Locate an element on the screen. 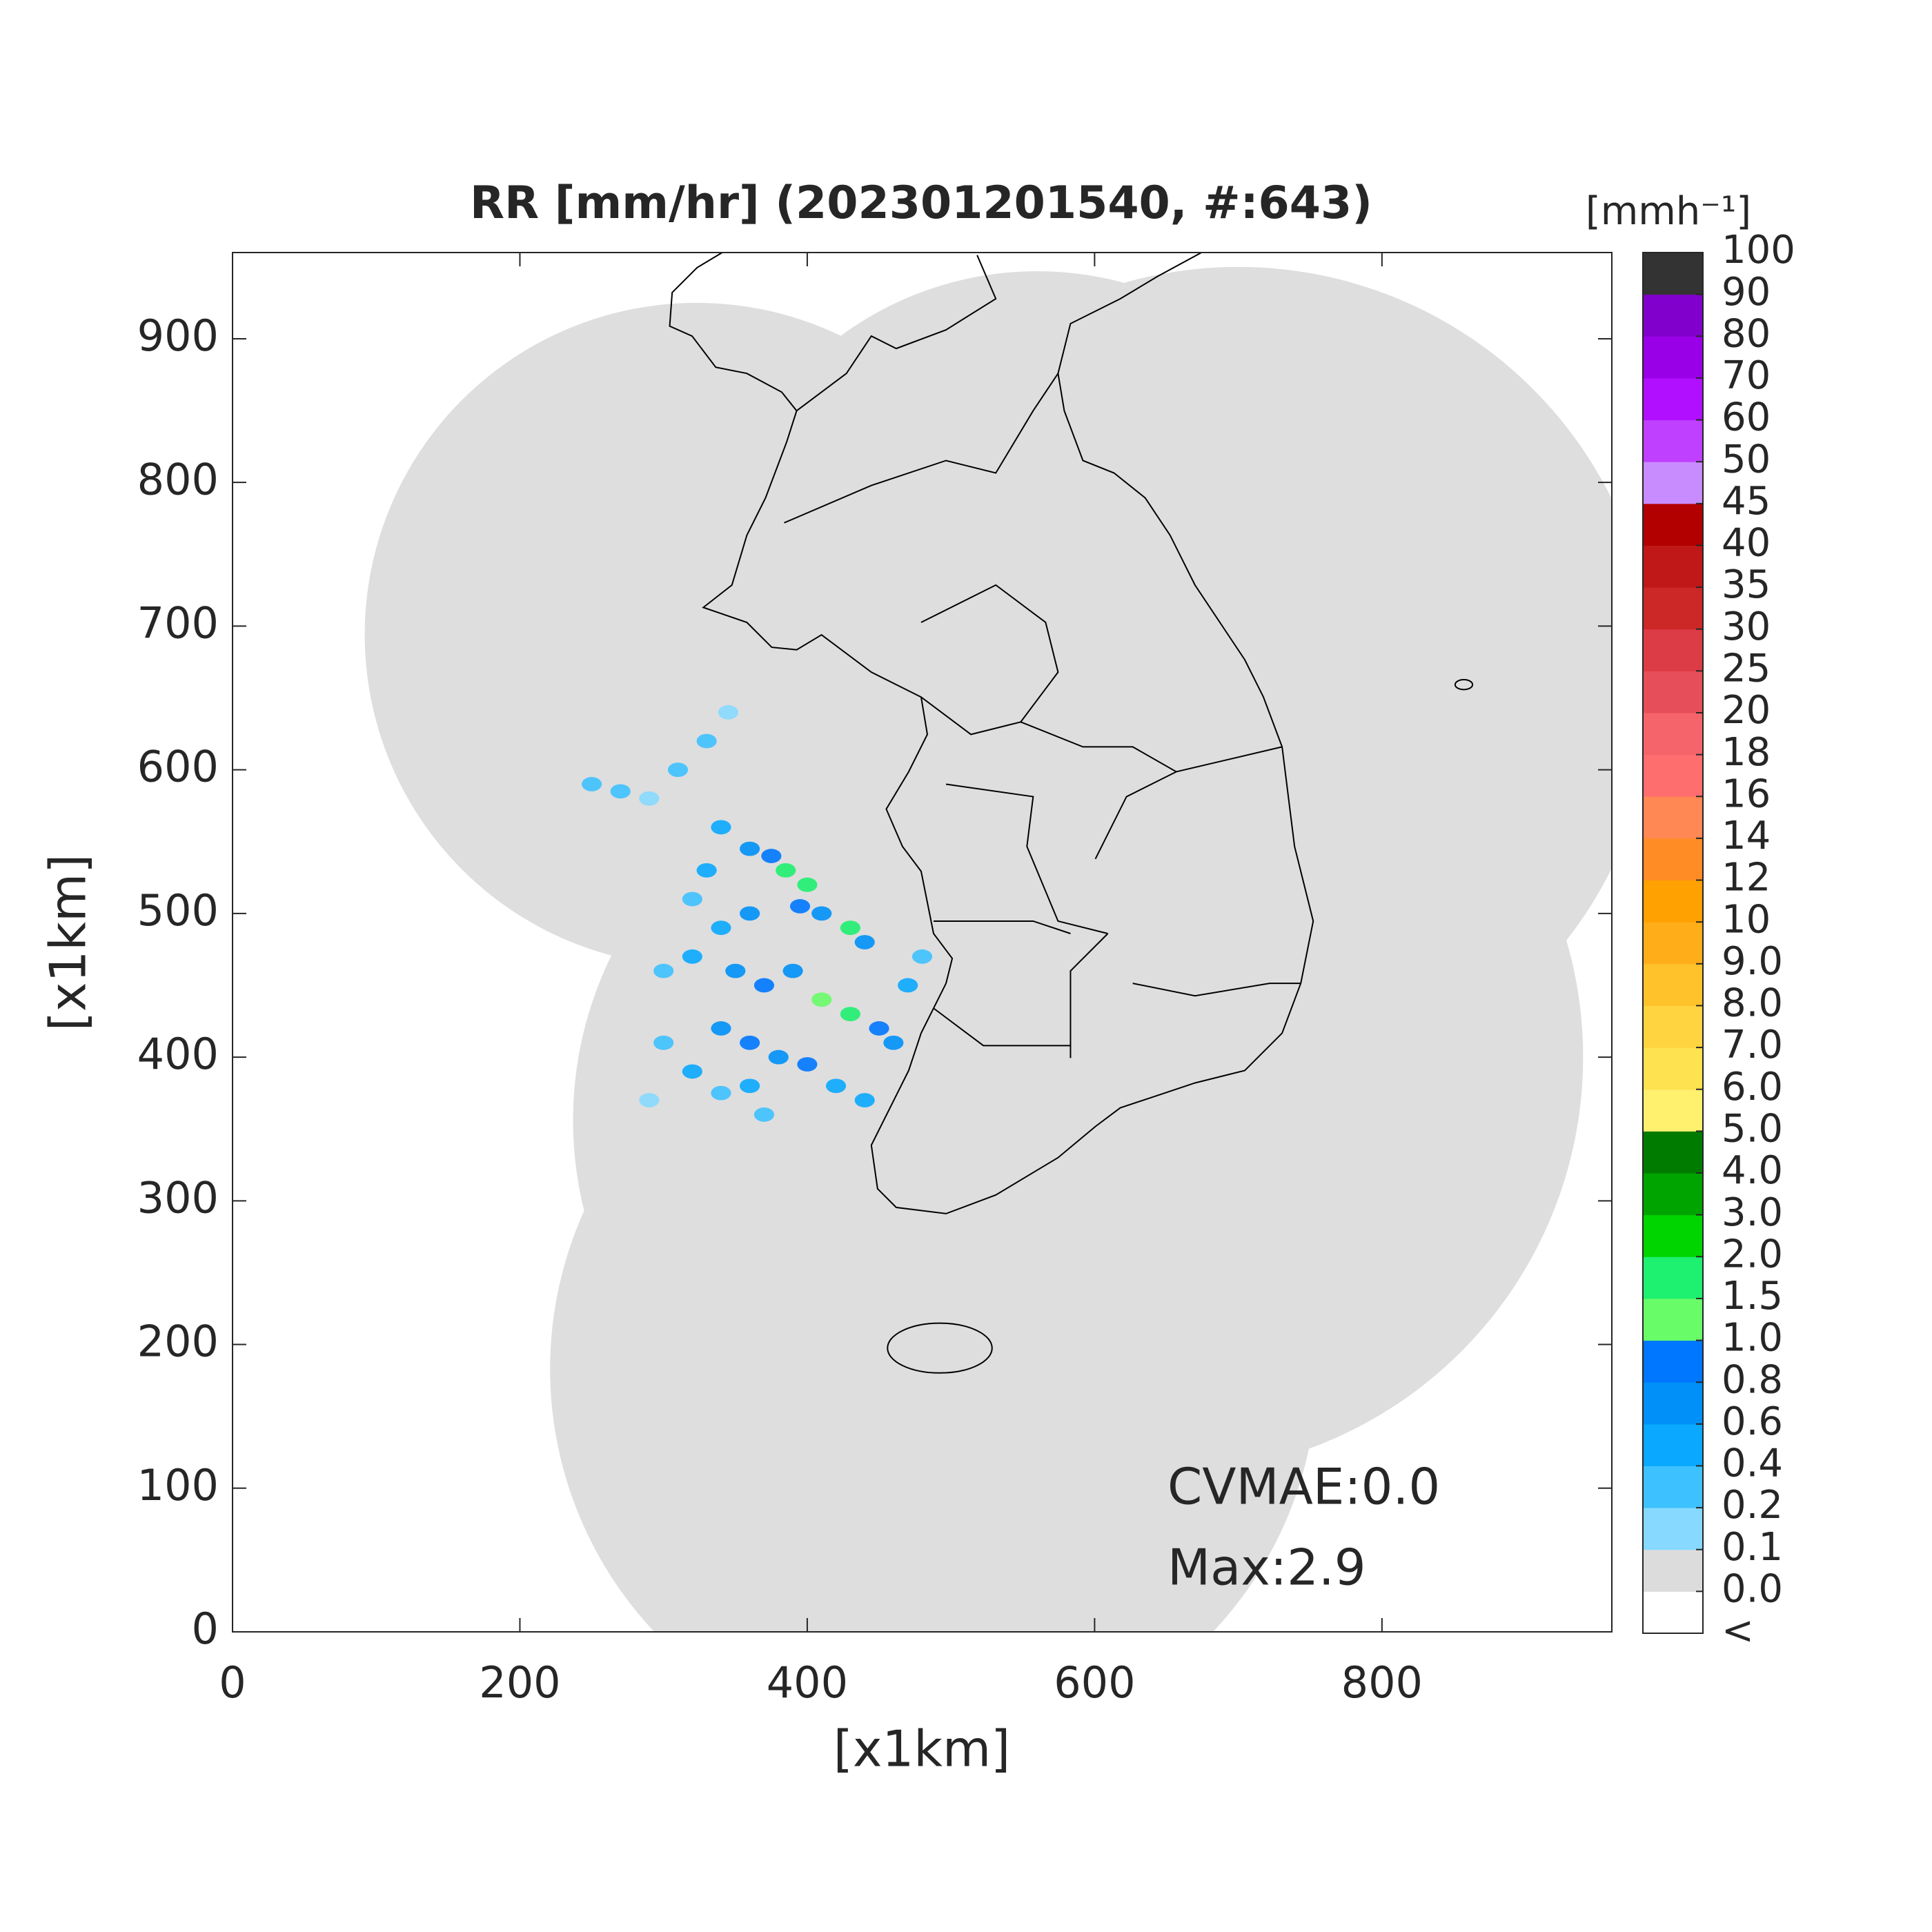 Image resolution: width=1932 pixels, height=1932 pixels. rain-layer is located at coordinates (757, 913).